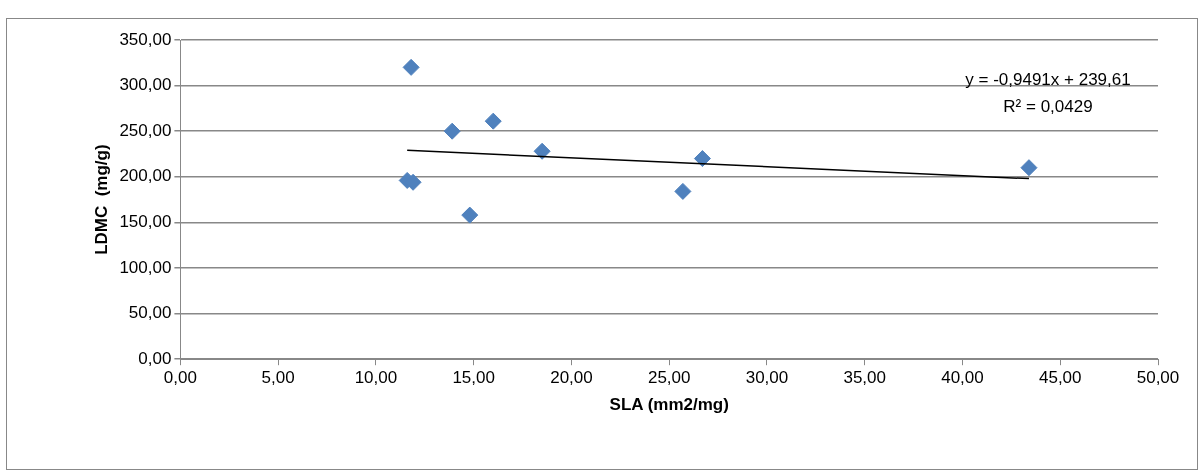 The width and height of the screenshot is (1203, 475). What do you see at coordinates (145, 85) in the screenshot?
I see `y-tick-label: 300,00` at bounding box center [145, 85].